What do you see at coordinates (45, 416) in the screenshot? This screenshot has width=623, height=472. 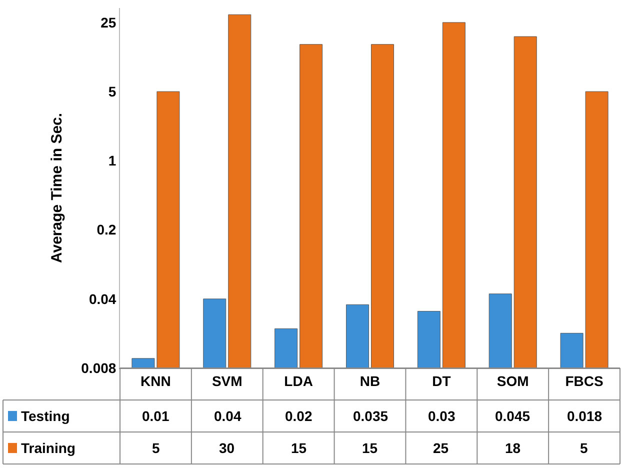 I see `legend-label: Testing` at bounding box center [45, 416].